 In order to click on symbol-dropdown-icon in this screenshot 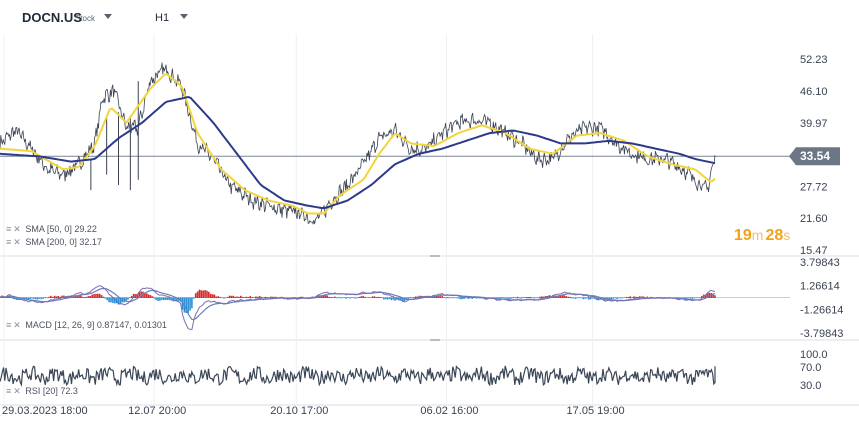, I will do `click(108, 16)`.